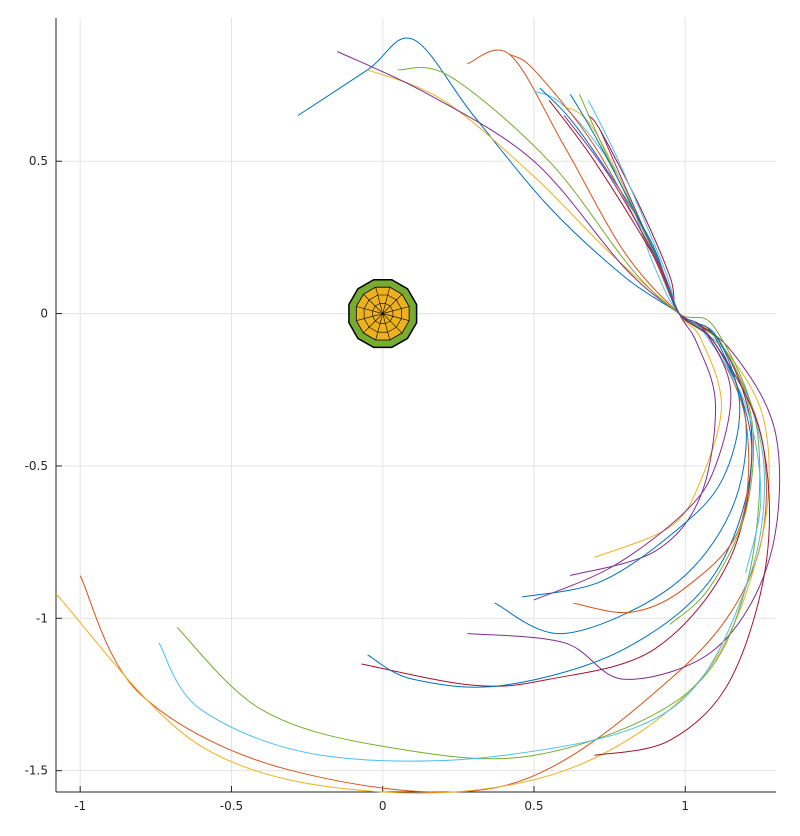 The width and height of the screenshot is (800, 836). Describe the element at coordinates (36, 771) in the screenshot. I see `y-tick-label: -1.5` at that location.